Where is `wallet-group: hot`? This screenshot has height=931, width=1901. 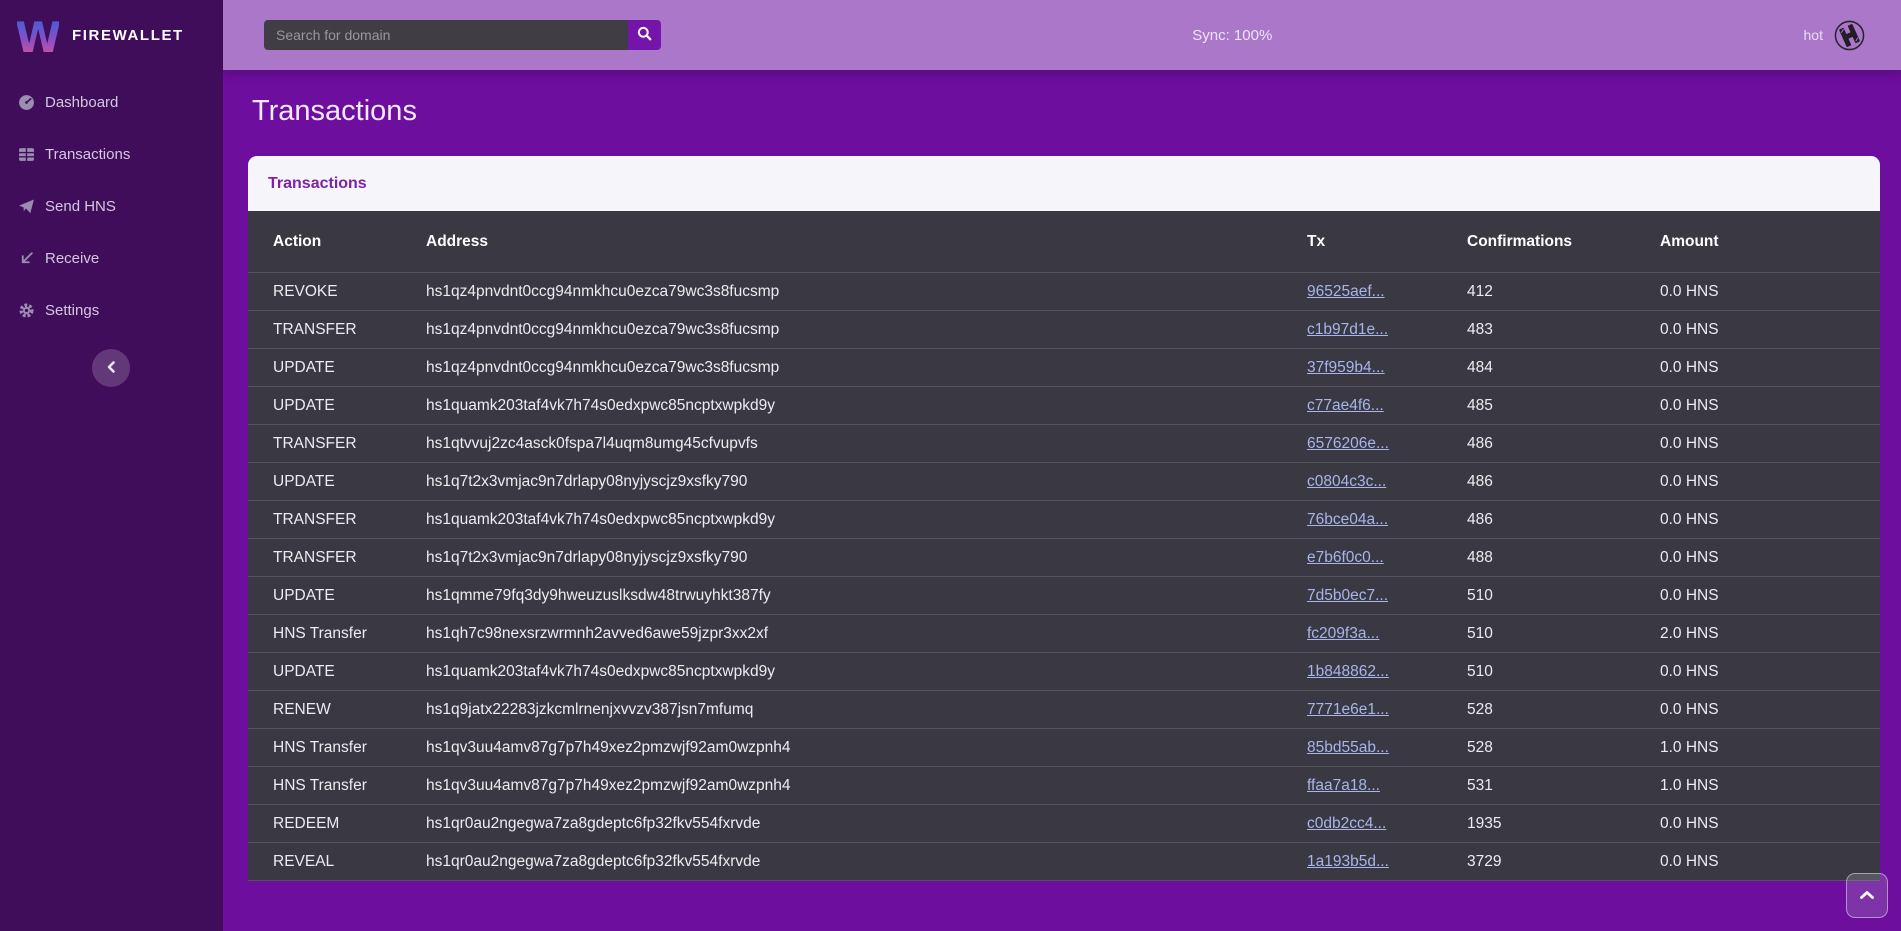
wallet-group: hot is located at coordinates (1834, 35).